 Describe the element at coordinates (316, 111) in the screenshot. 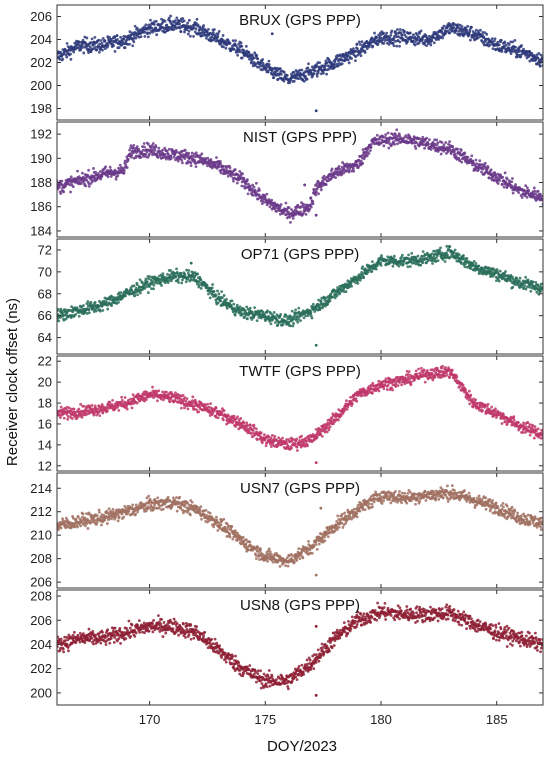

I see `outlier-point` at that location.